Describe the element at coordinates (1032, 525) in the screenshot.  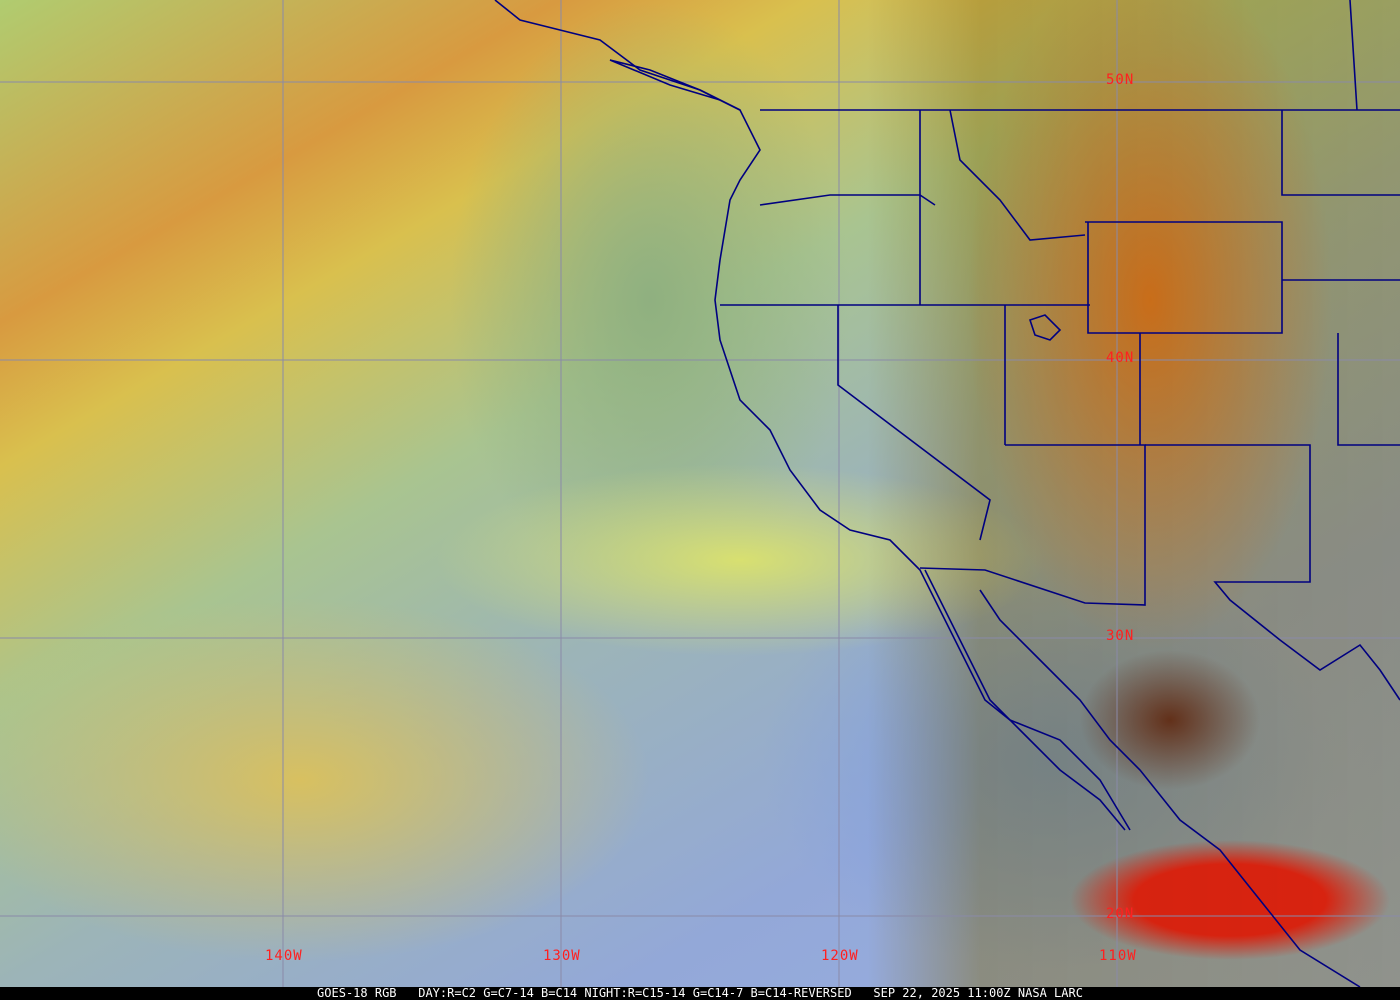
I see `az-border` at that location.